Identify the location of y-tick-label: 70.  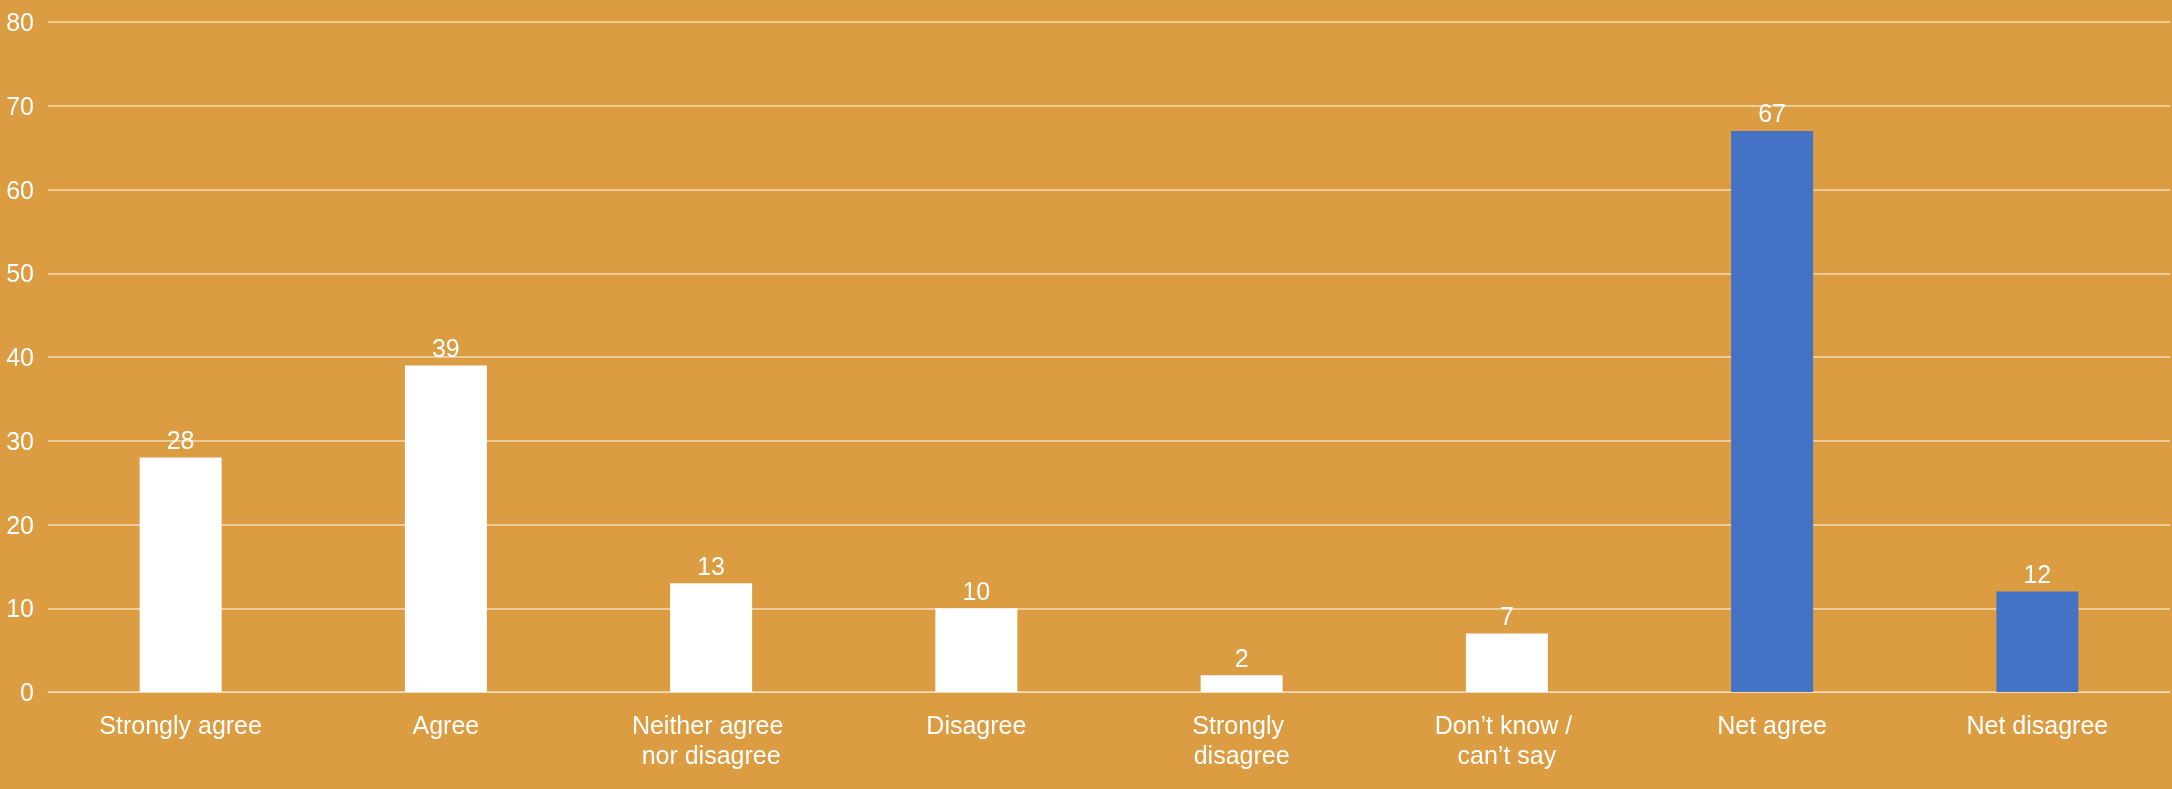
(20, 105).